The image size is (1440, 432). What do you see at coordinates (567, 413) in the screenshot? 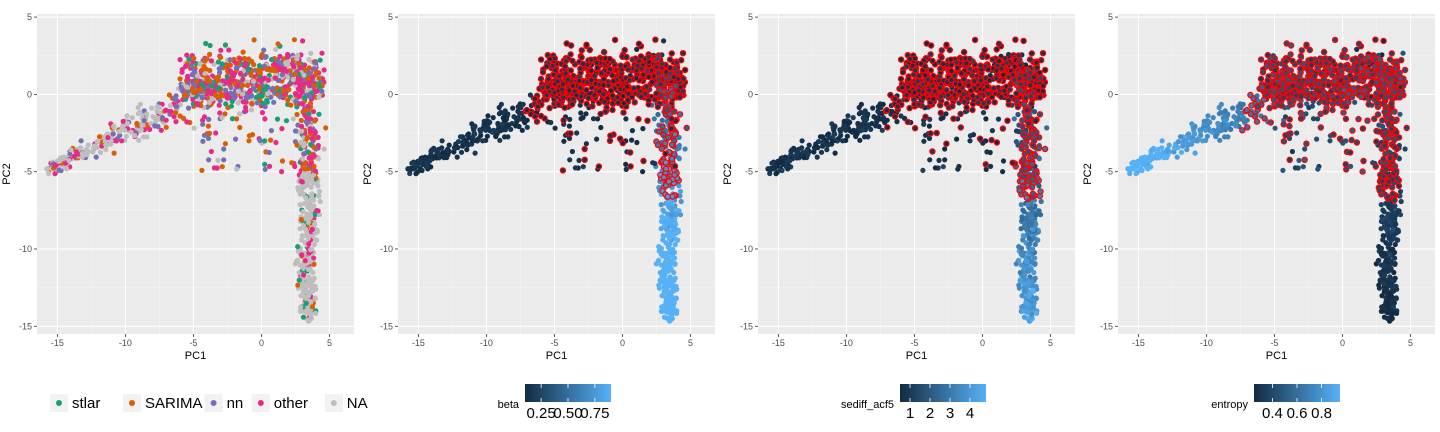
I see `colorbar-tick-label: 0.50` at bounding box center [567, 413].